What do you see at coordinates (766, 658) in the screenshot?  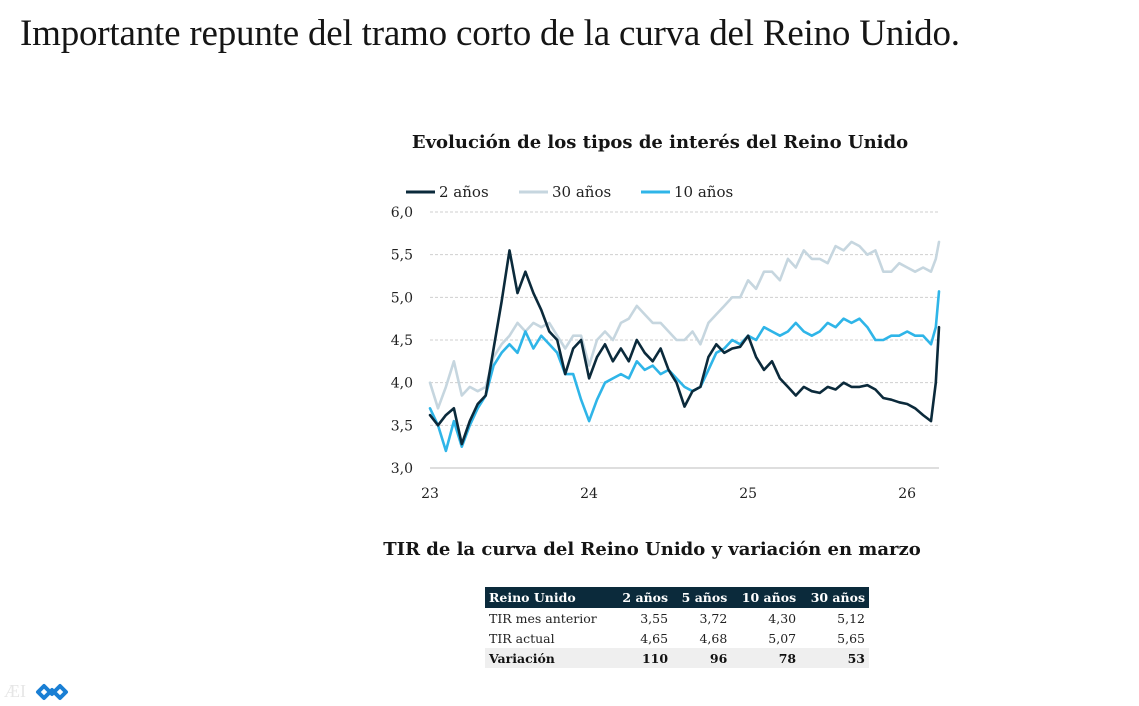 I see `table-cell: 78` at bounding box center [766, 658].